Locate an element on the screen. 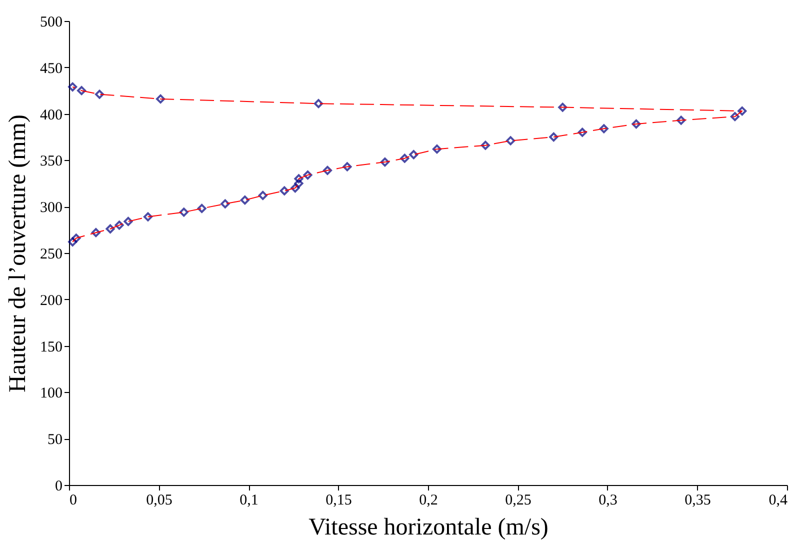 The image size is (800, 544). y-tick-label: 450 is located at coordinates (51, 68).